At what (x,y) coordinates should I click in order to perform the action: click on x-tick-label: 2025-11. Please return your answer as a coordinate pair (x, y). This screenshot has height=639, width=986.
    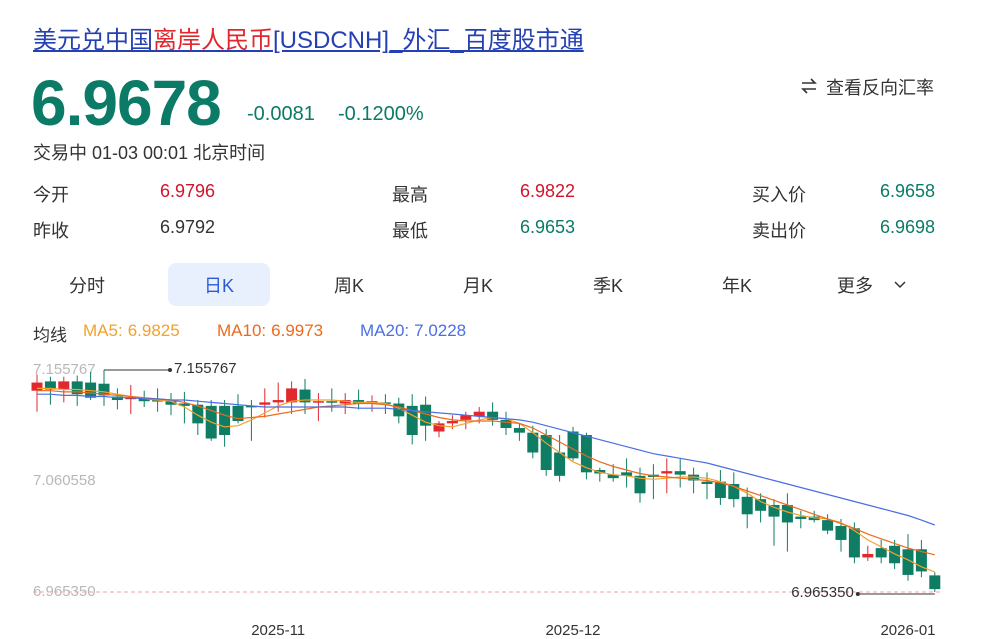
    Looking at the image, I should click on (278, 630).